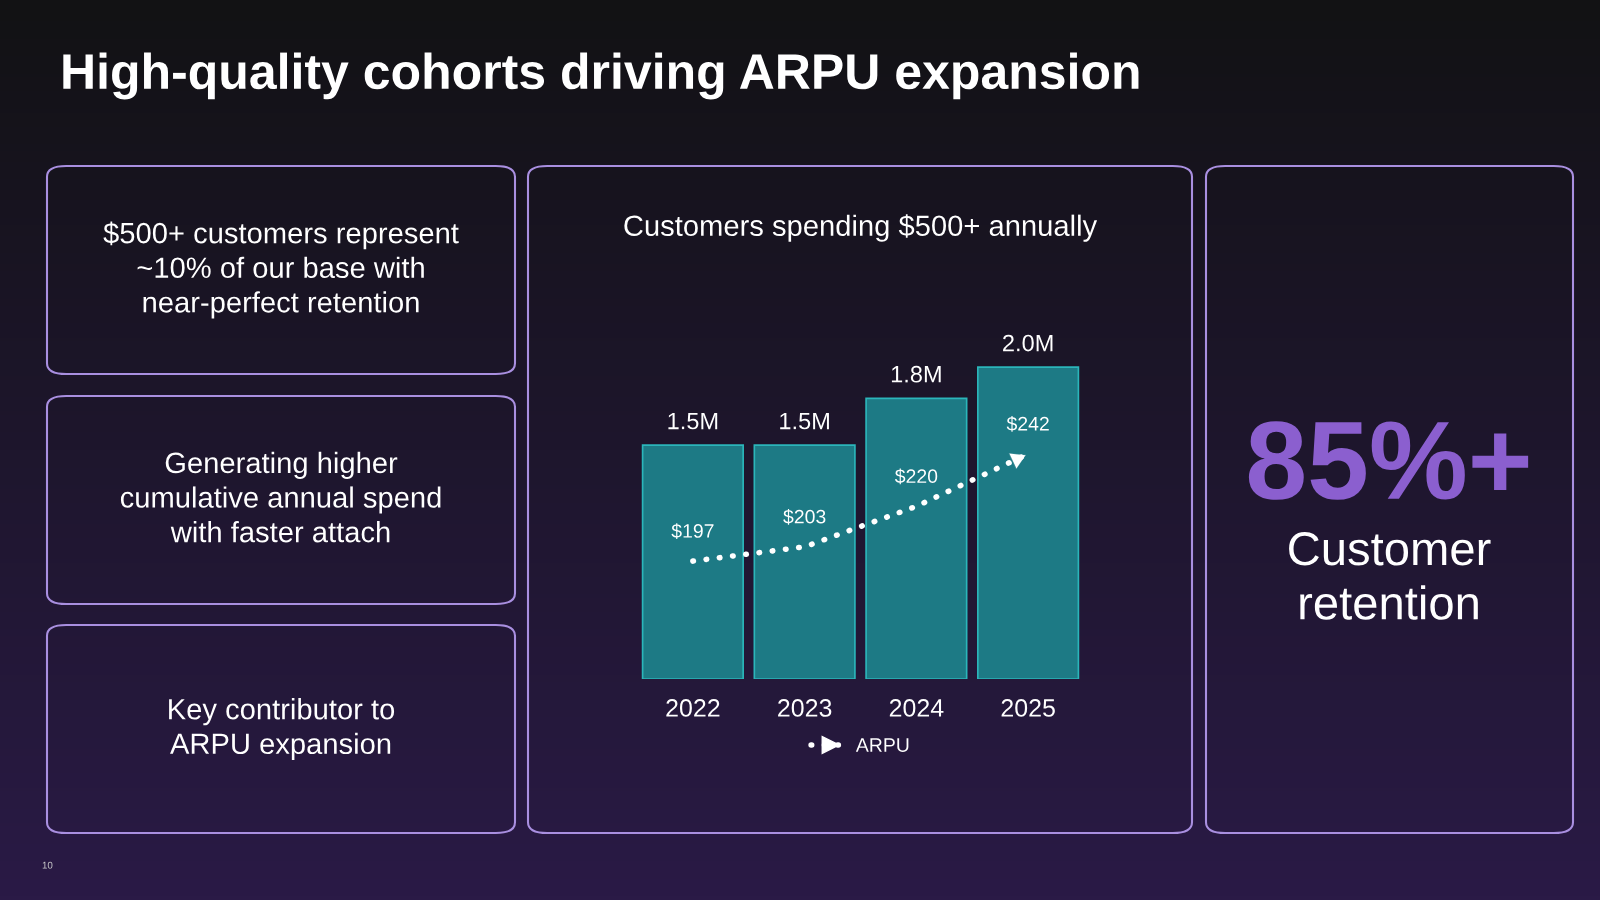 The height and width of the screenshot is (900, 1600). What do you see at coordinates (1028, 343) in the screenshot?
I see `data-label: 2.0M` at bounding box center [1028, 343].